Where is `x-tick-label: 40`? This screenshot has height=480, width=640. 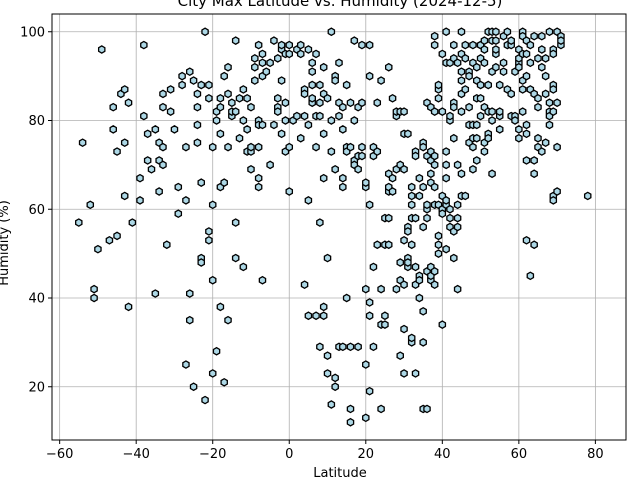 x-tick-label: 40 is located at coordinates (442, 454).